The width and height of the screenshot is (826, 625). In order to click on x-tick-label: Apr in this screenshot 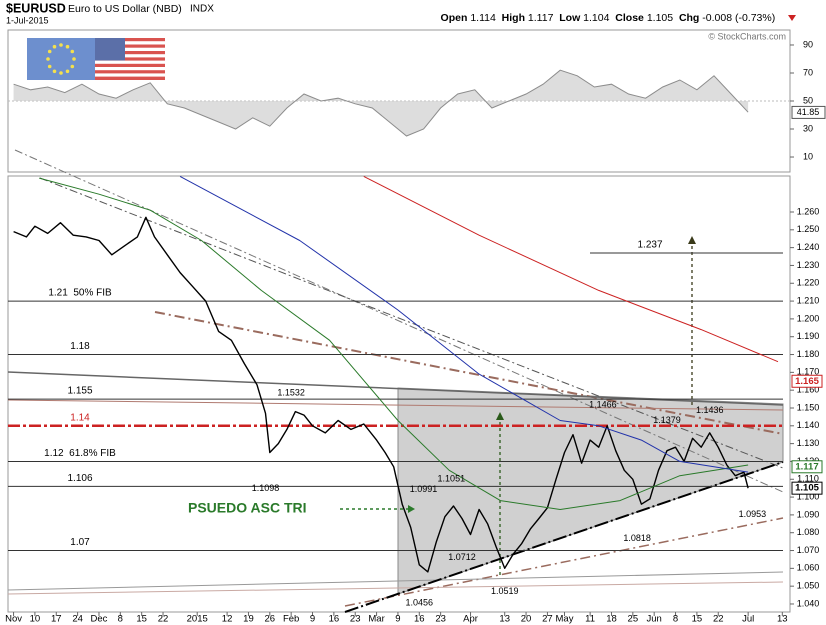, I will do `click(470, 619)`.